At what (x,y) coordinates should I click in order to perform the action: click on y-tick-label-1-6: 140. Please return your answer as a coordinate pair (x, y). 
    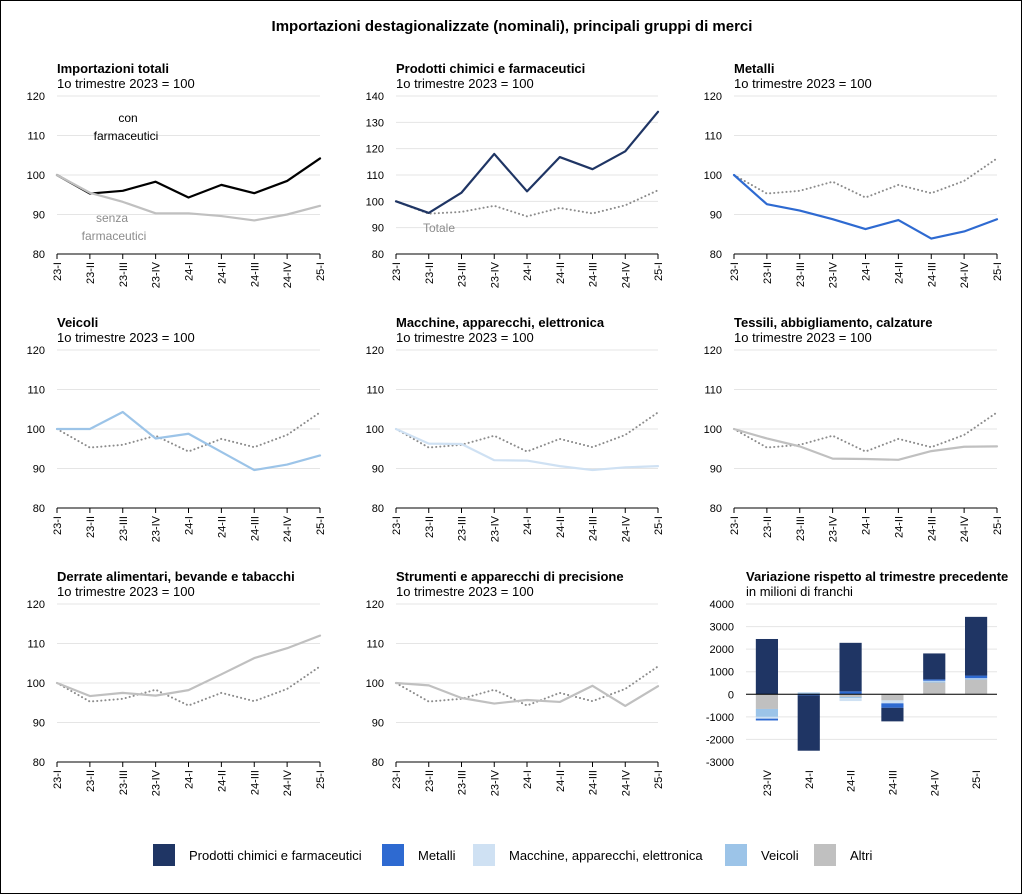
    Looking at the image, I should click on (375, 97).